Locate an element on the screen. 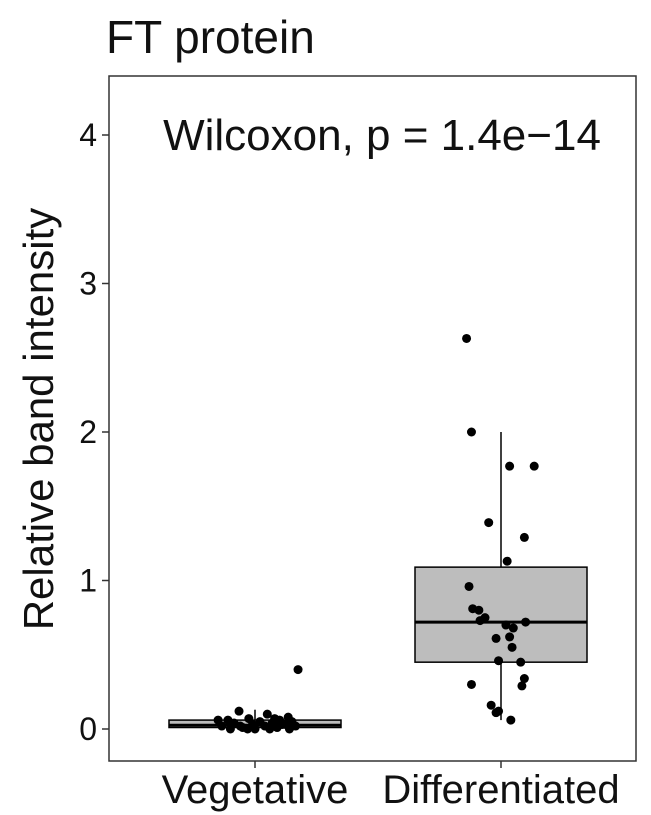 This screenshot has width=651, height=815. y-axis-label: Relative band intensity is located at coordinates (38, 419).